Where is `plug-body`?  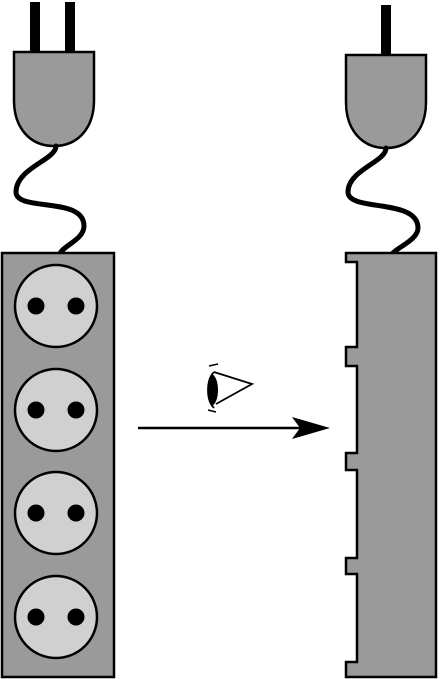 plug-body is located at coordinates (54, 99).